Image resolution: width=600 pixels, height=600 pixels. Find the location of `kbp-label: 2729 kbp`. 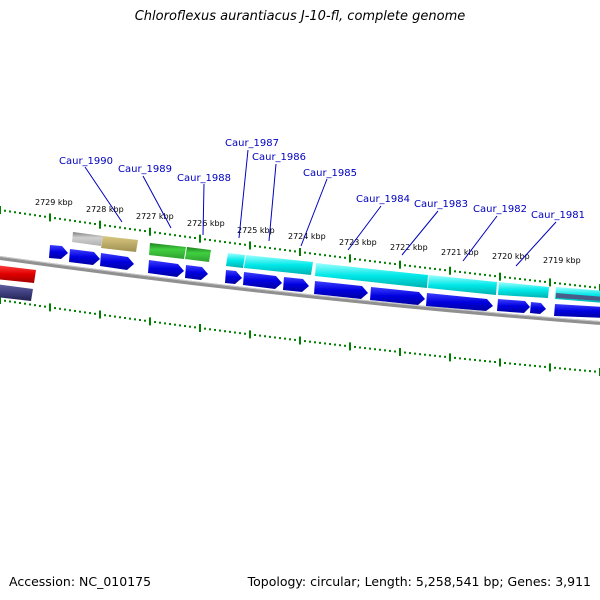

kbp-label: 2729 kbp is located at coordinates (54, 202).